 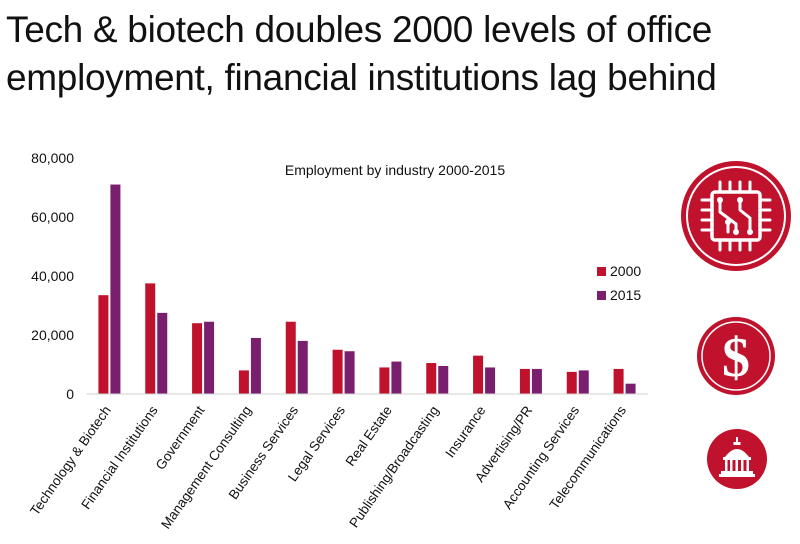 I want to click on chart-title: Employment by industry 2000-2015, so click(x=395, y=170).